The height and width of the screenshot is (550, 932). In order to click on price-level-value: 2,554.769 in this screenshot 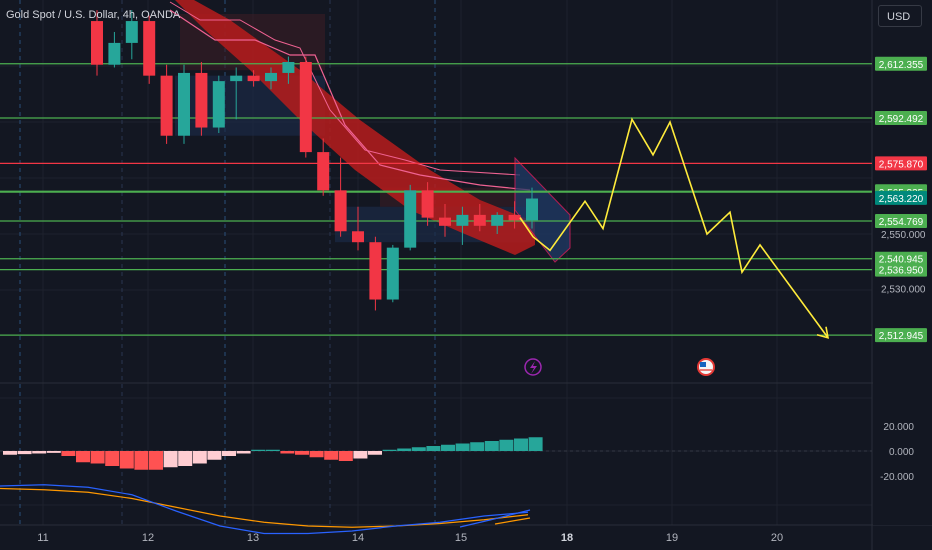, I will do `click(901, 222)`.